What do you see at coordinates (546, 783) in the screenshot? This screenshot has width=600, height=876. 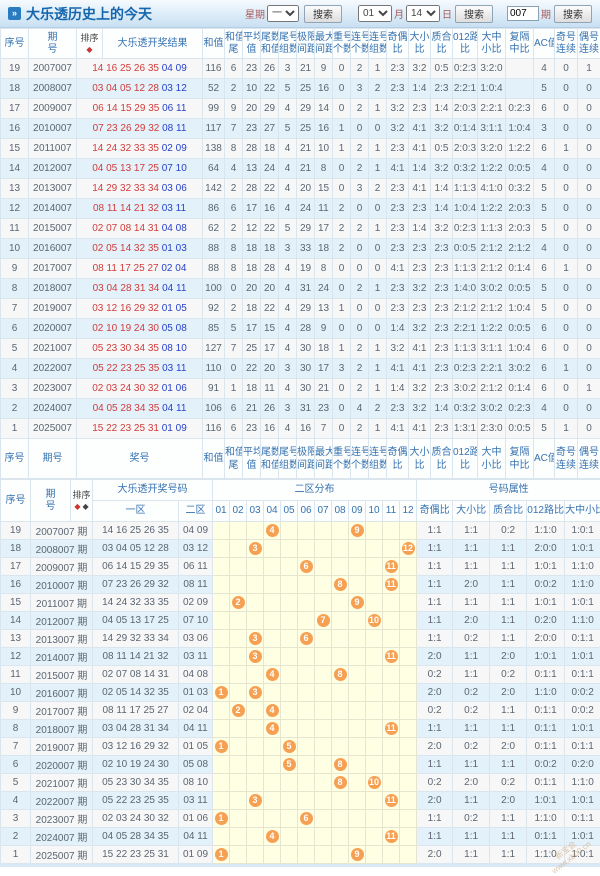 I see `attr-cell: 0:1:1` at bounding box center [546, 783].